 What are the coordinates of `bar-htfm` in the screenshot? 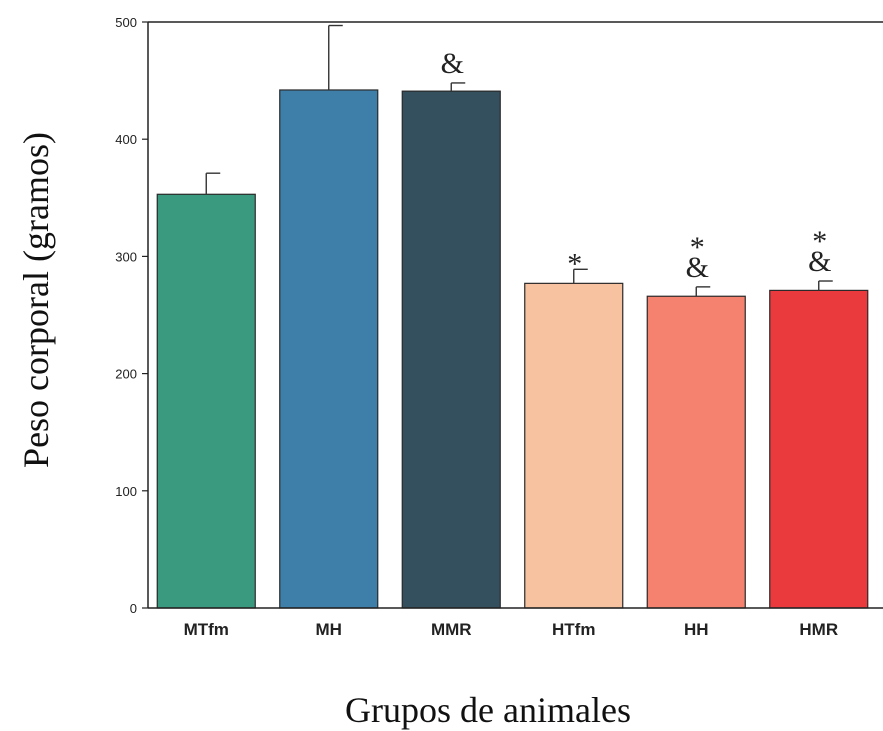 It's located at (574, 445).